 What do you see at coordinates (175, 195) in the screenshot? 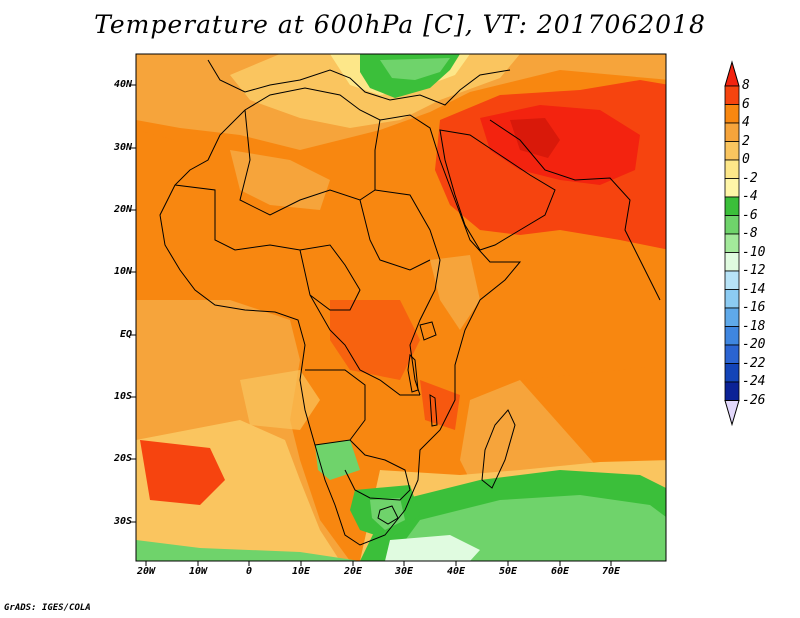
I see `field-west-sahara` at bounding box center [175, 195].